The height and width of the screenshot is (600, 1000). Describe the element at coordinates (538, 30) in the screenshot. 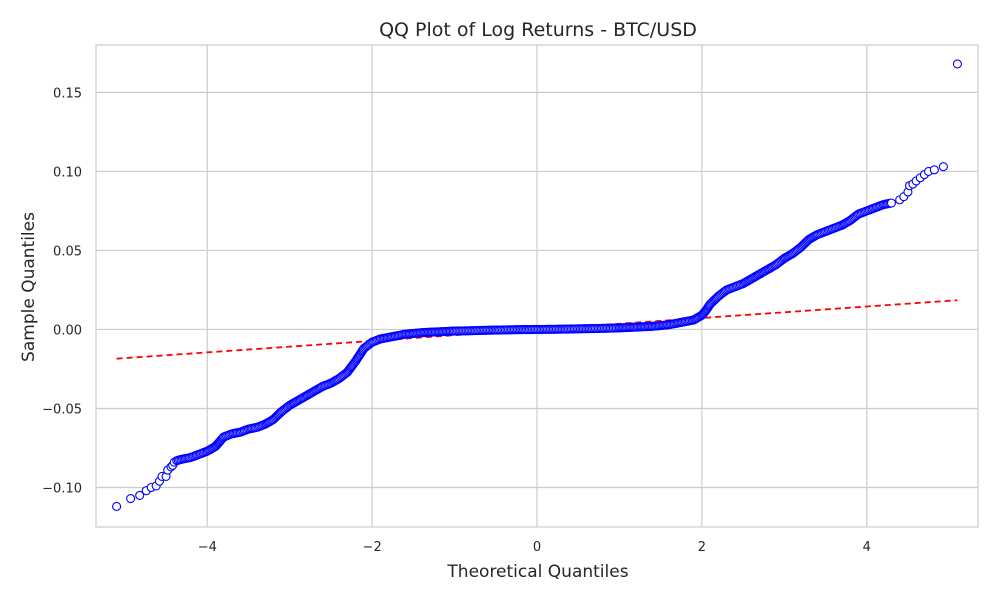

I see `chart-title: QQ Plot of Log Returns - BTC/USD` at that location.